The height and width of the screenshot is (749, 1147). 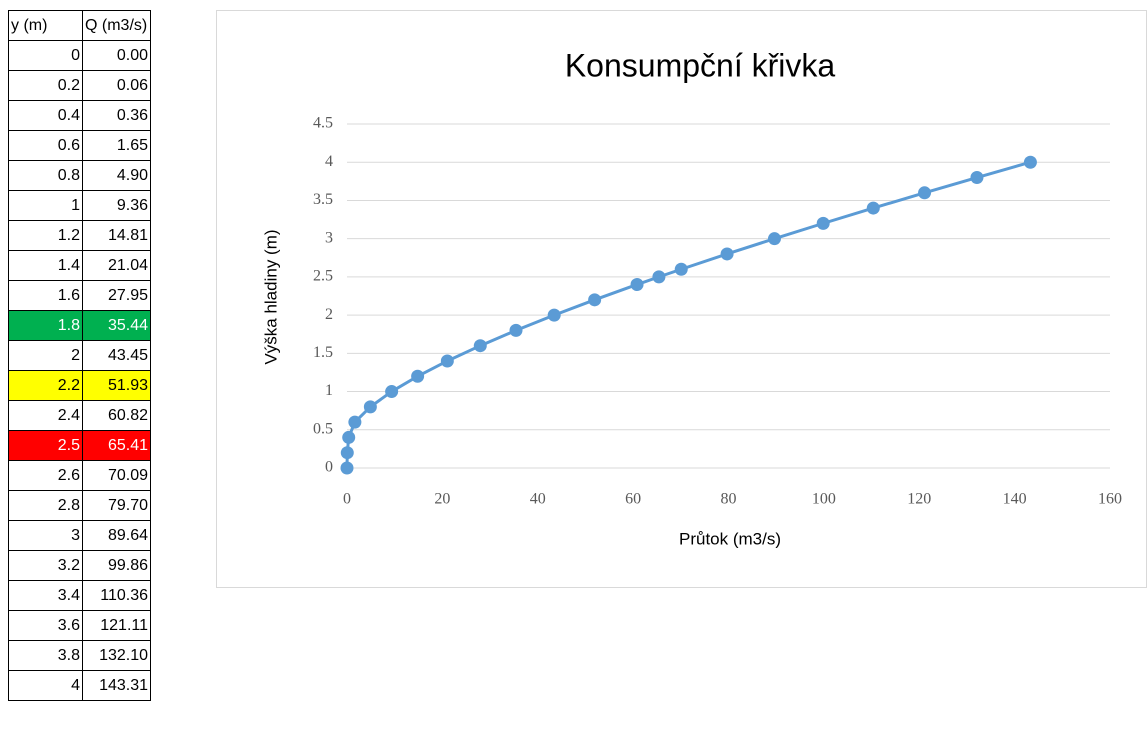 I want to click on y-tick-label: 4.5, so click(x=323, y=123).